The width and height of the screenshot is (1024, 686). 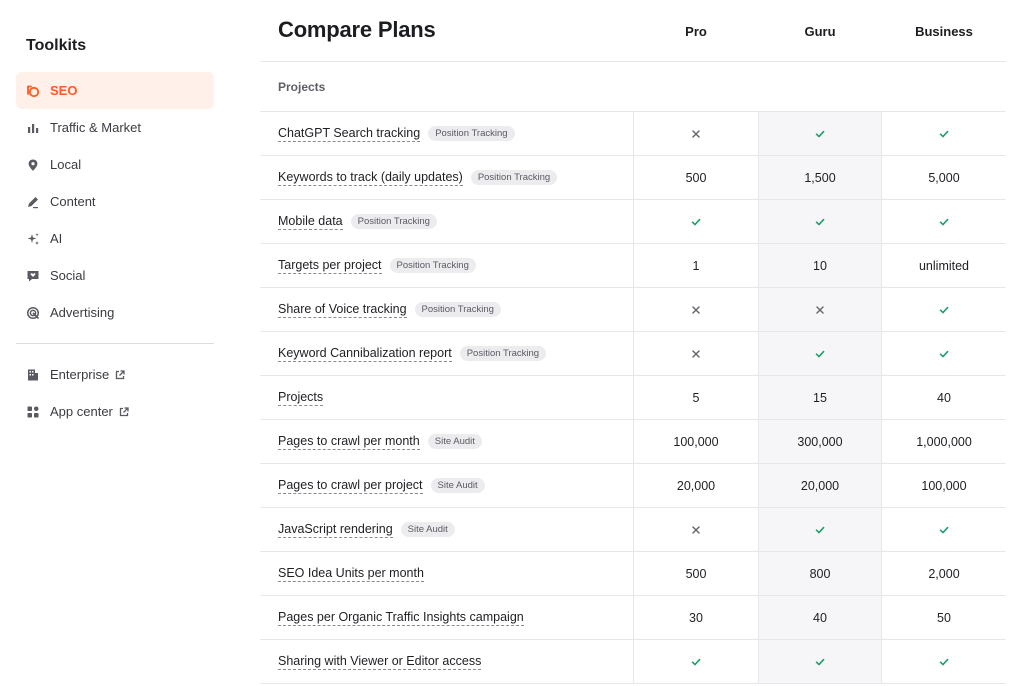 What do you see at coordinates (370, 177) in the screenshot?
I see `feature-label: Keywords to track (daily updates)` at bounding box center [370, 177].